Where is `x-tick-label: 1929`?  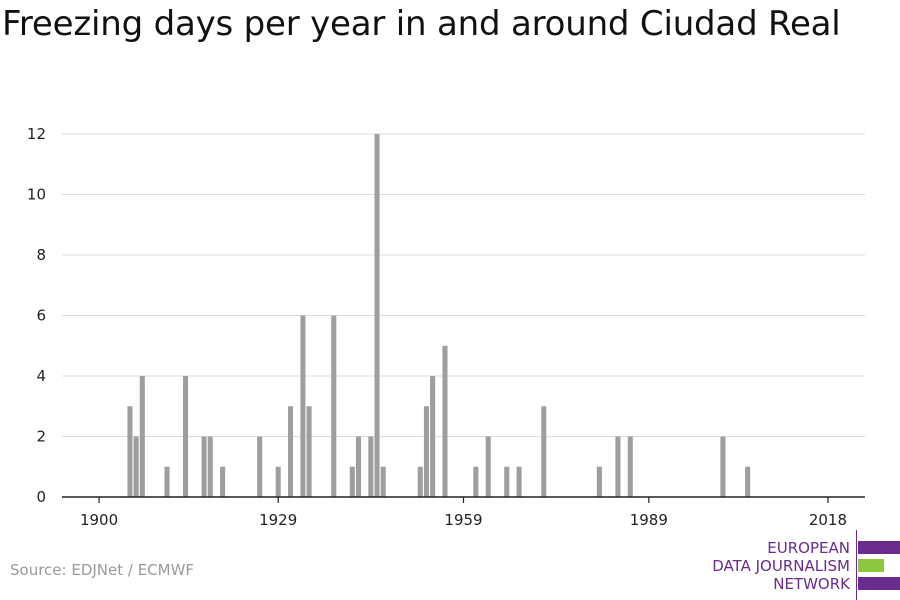
x-tick-label: 1929 is located at coordinates (278, 520).